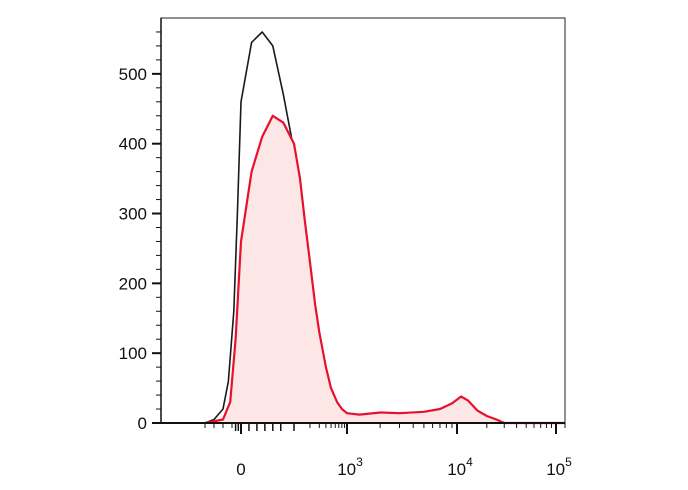 Image resolution: width=688 pixels, height=490 pixels. Describe the element at coordinates (350, 467) in the screenshot. I see `x-tick-label: 10³` at that location.